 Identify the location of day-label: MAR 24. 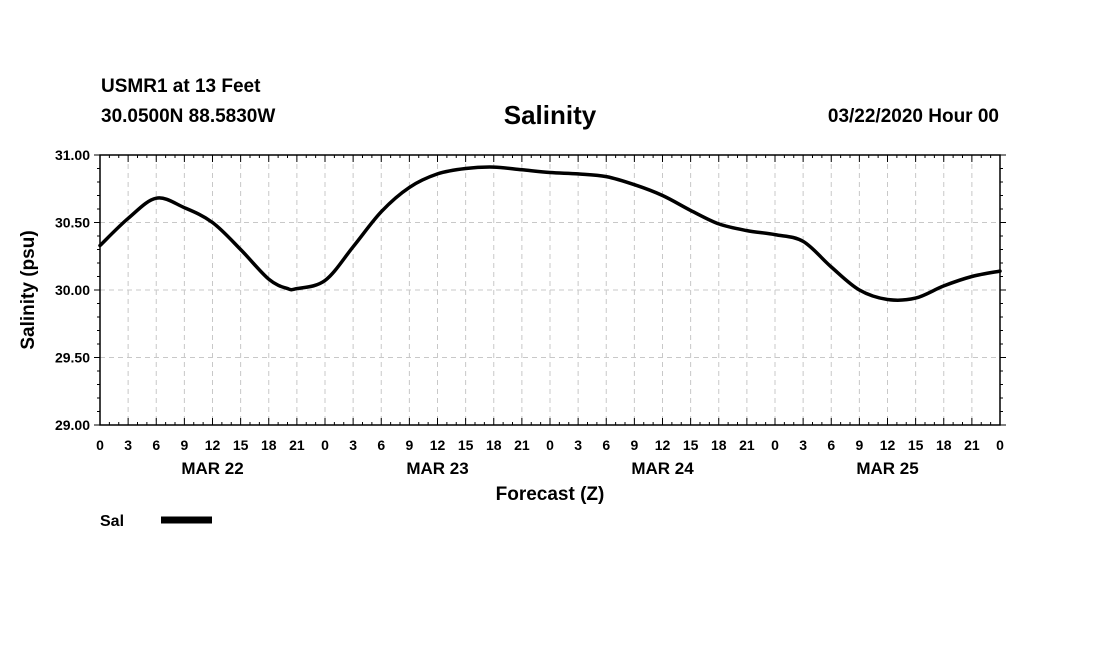
(662, 468).